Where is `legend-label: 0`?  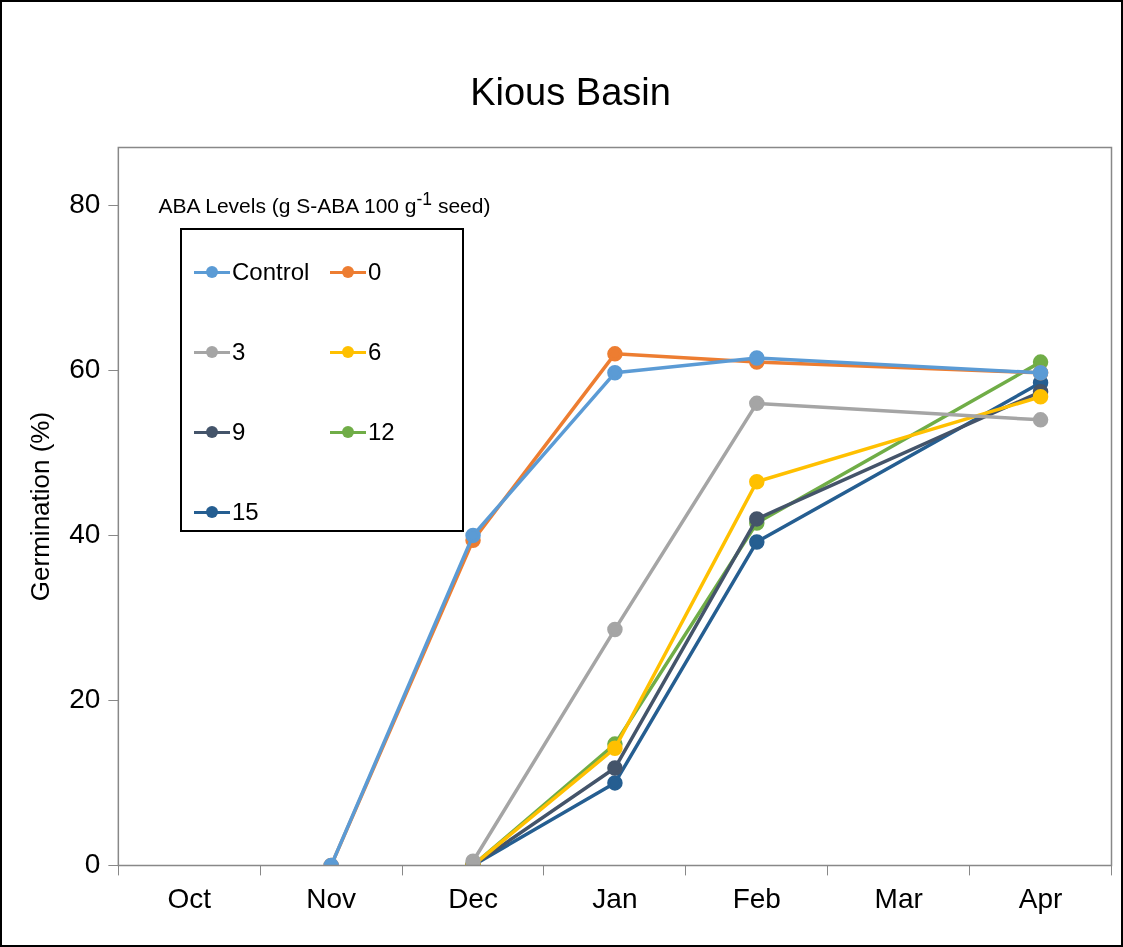
legend-label: 0 is located at coordinates (375, 272).